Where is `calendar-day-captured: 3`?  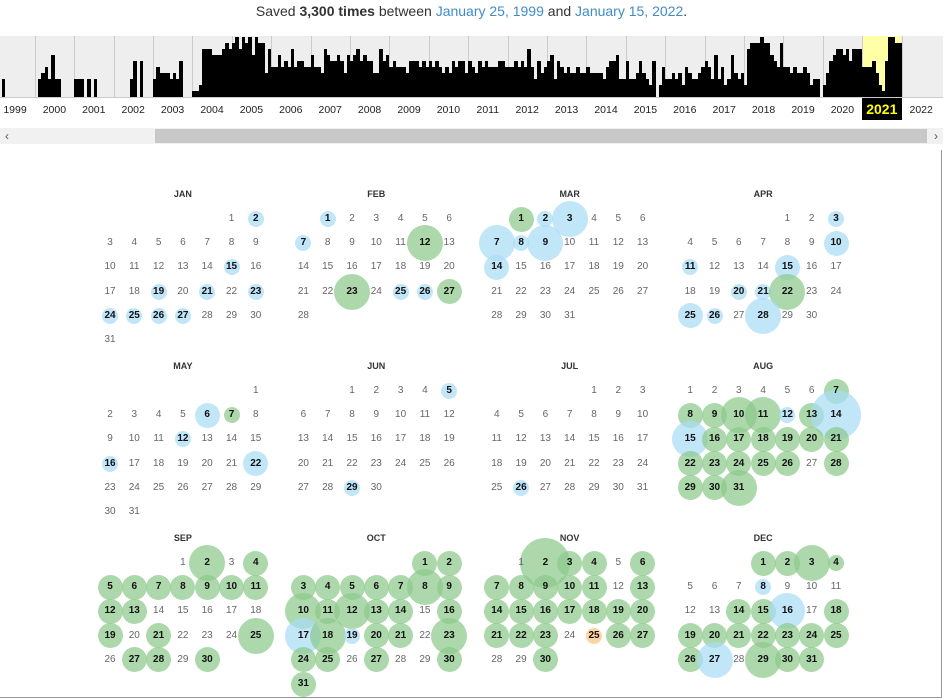
calendar-day-captured: 3 is located at coordinates (836, 218).